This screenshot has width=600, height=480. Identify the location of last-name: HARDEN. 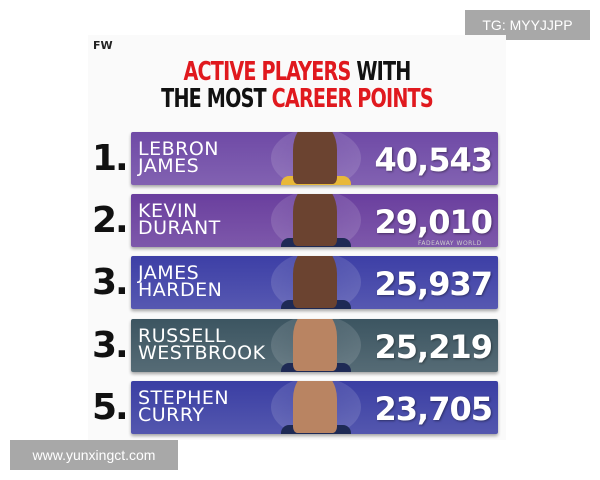
(180, 290).